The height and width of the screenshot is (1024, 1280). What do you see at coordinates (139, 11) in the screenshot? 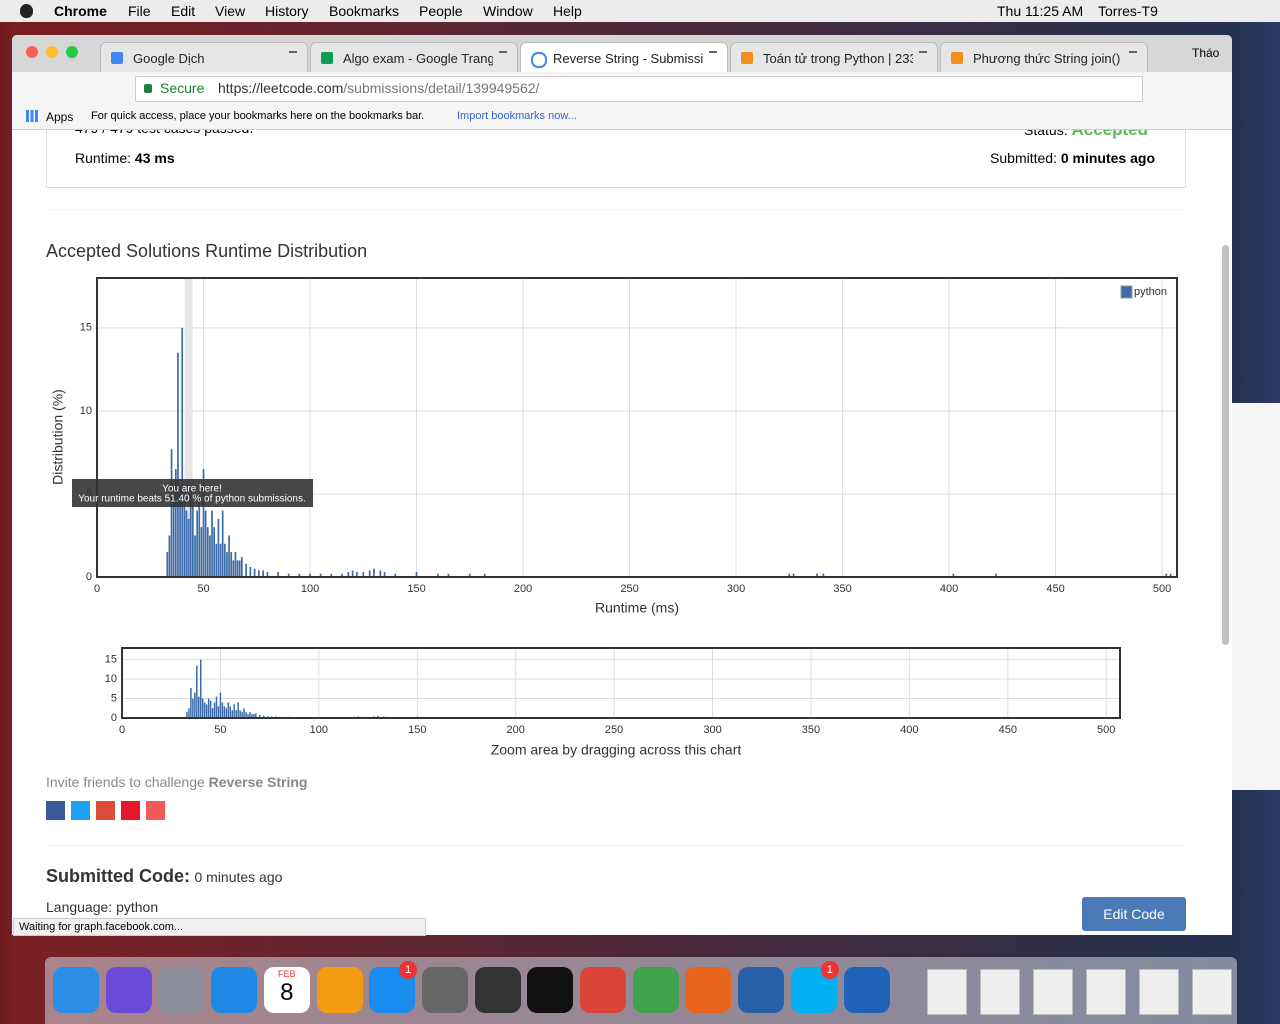
I see `menu-item: File` at bounding box center [139, 11].